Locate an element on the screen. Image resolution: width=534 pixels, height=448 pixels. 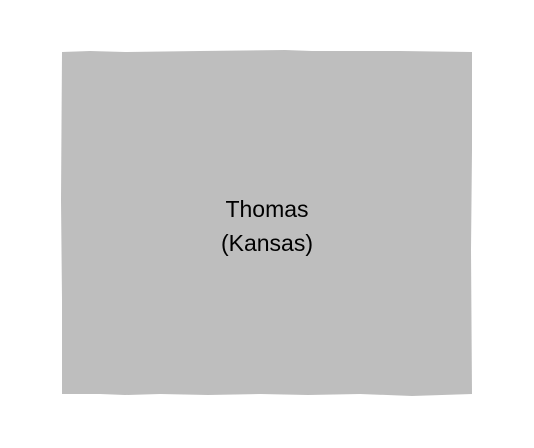
region-state-label: (Kansas) is located at coordinates (267, 243).